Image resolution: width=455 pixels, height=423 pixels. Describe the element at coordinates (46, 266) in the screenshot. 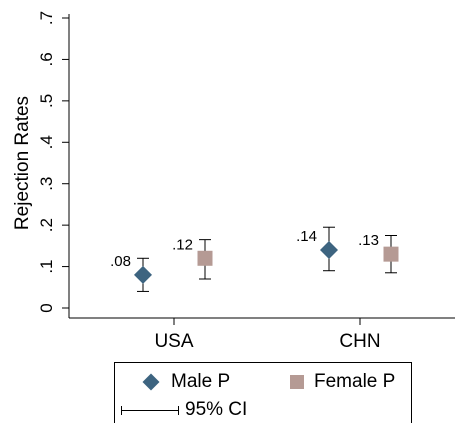

I see `y-tick-label: .1` at that location.